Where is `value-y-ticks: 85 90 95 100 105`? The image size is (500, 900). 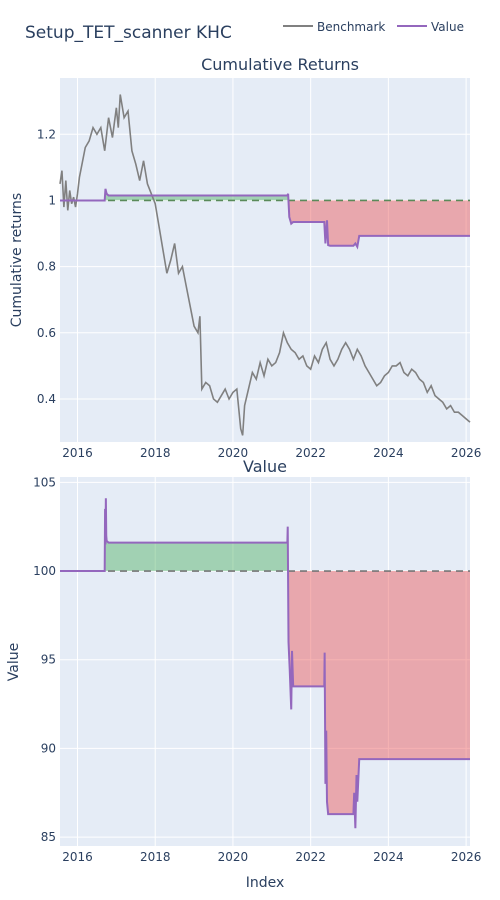 value-y-ticks: 85 90 95 100 105 is located at coordinates (44, 659).